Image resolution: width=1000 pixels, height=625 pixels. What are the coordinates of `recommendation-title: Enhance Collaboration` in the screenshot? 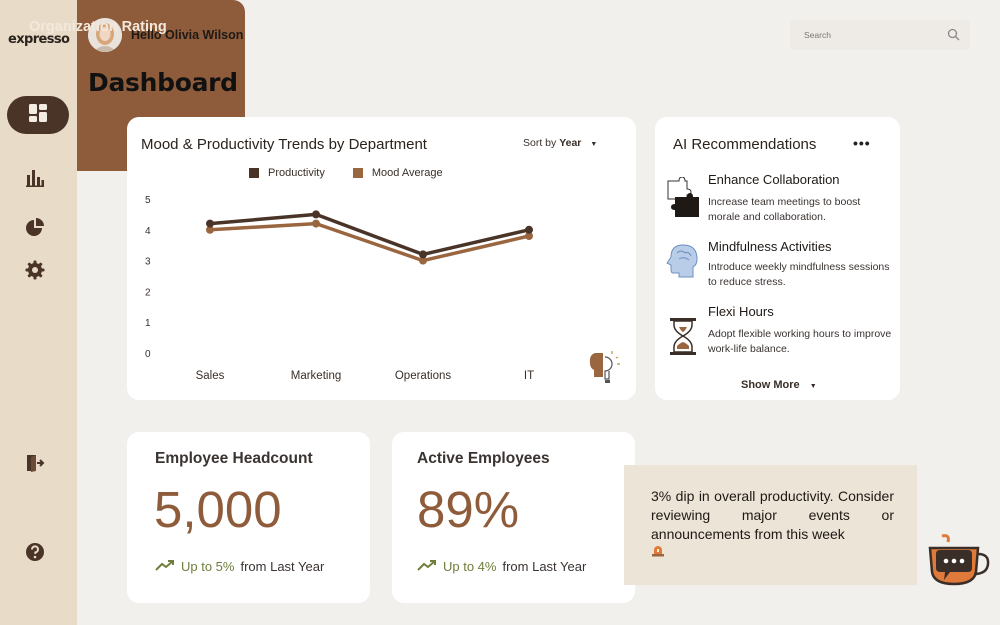 It's located at (774, 179).